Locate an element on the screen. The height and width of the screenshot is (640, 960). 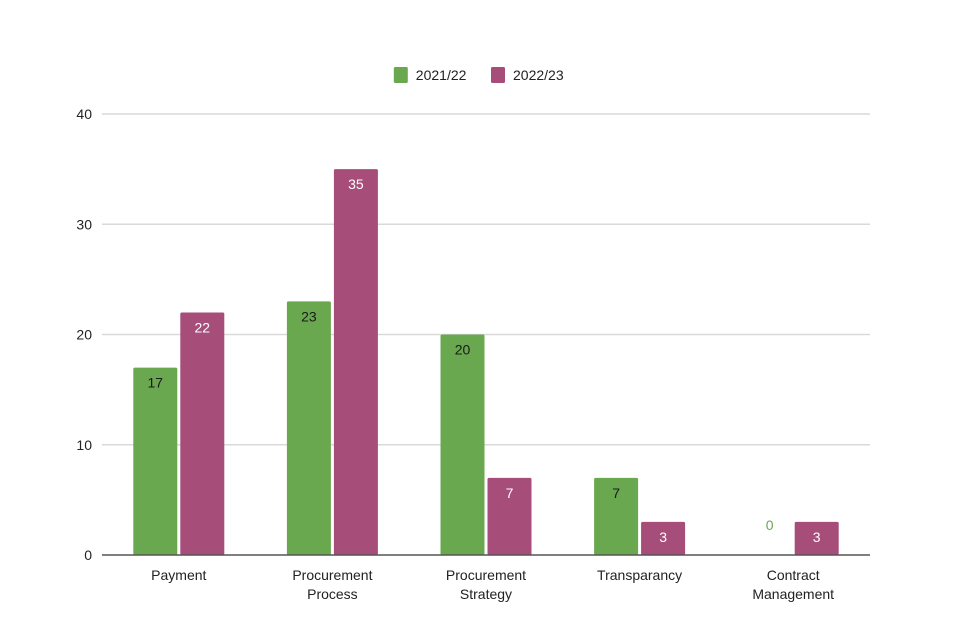
data-label: 0 is located at coordinates (770, 525).